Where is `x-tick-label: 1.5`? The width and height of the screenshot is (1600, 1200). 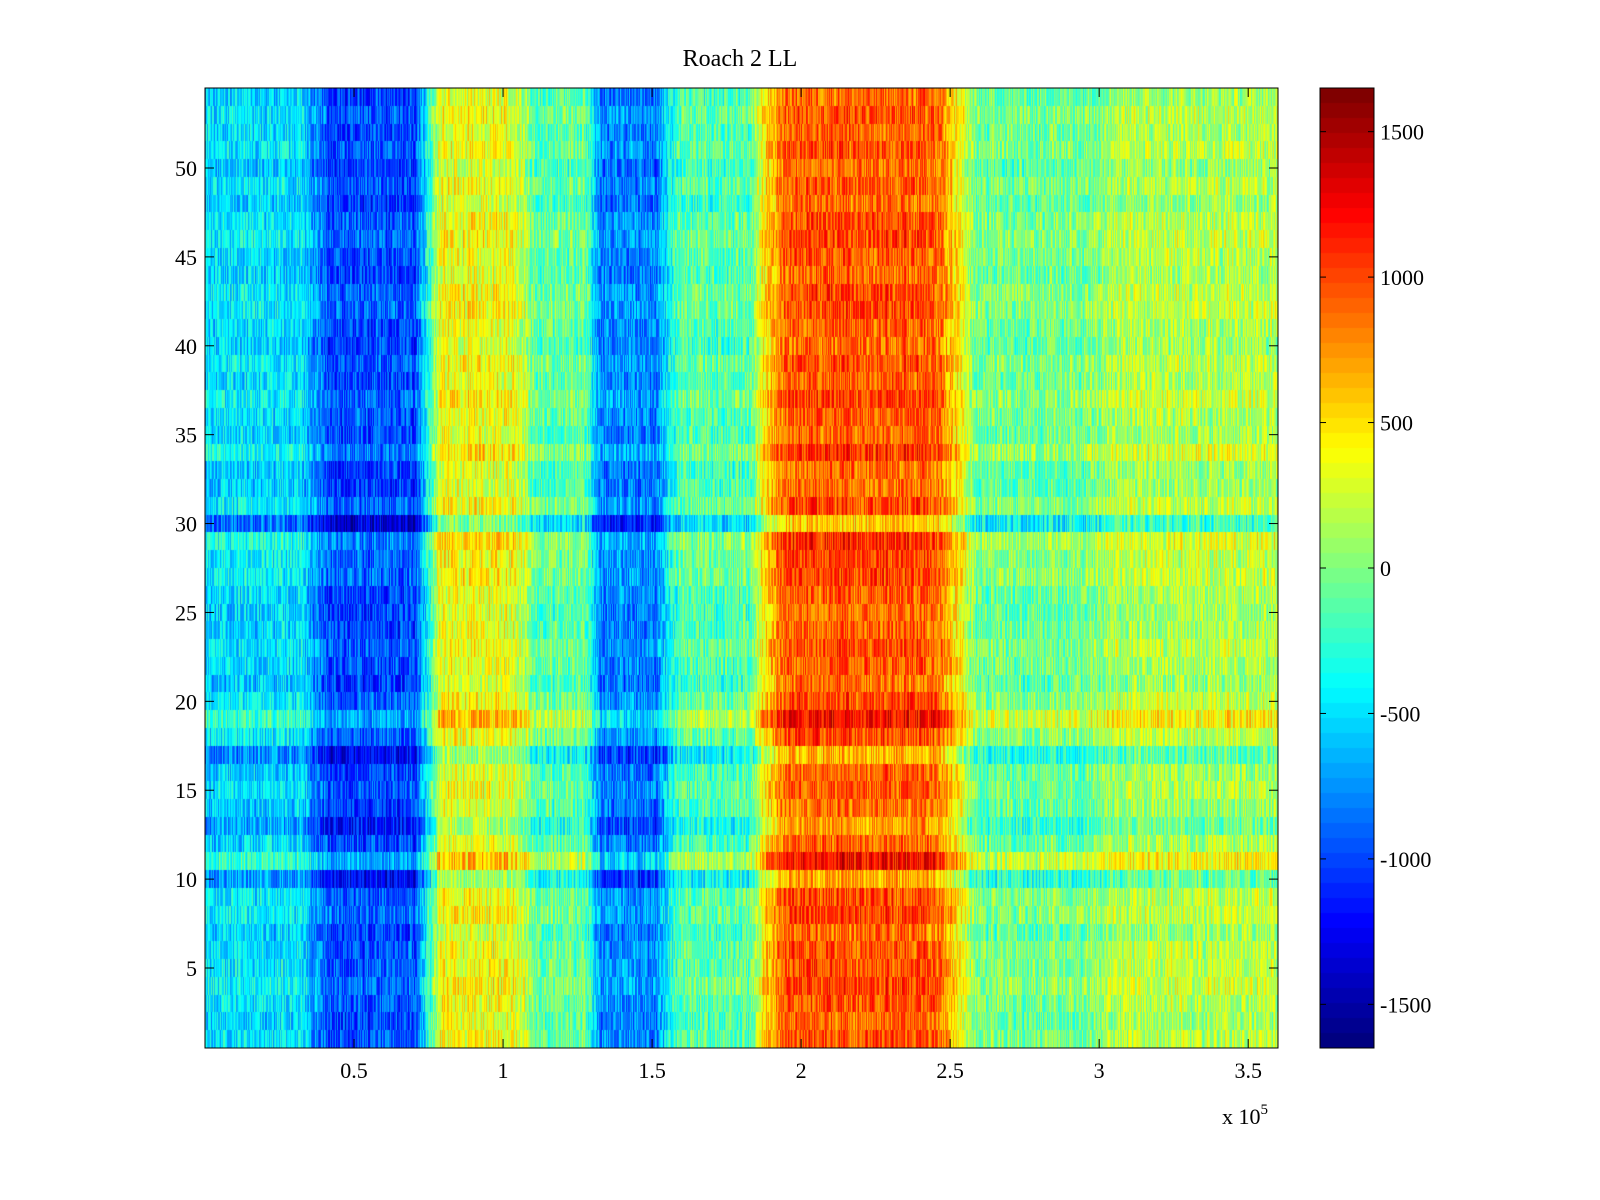 x-tick-label: 1.5 is located at coordinates (652, 1070).